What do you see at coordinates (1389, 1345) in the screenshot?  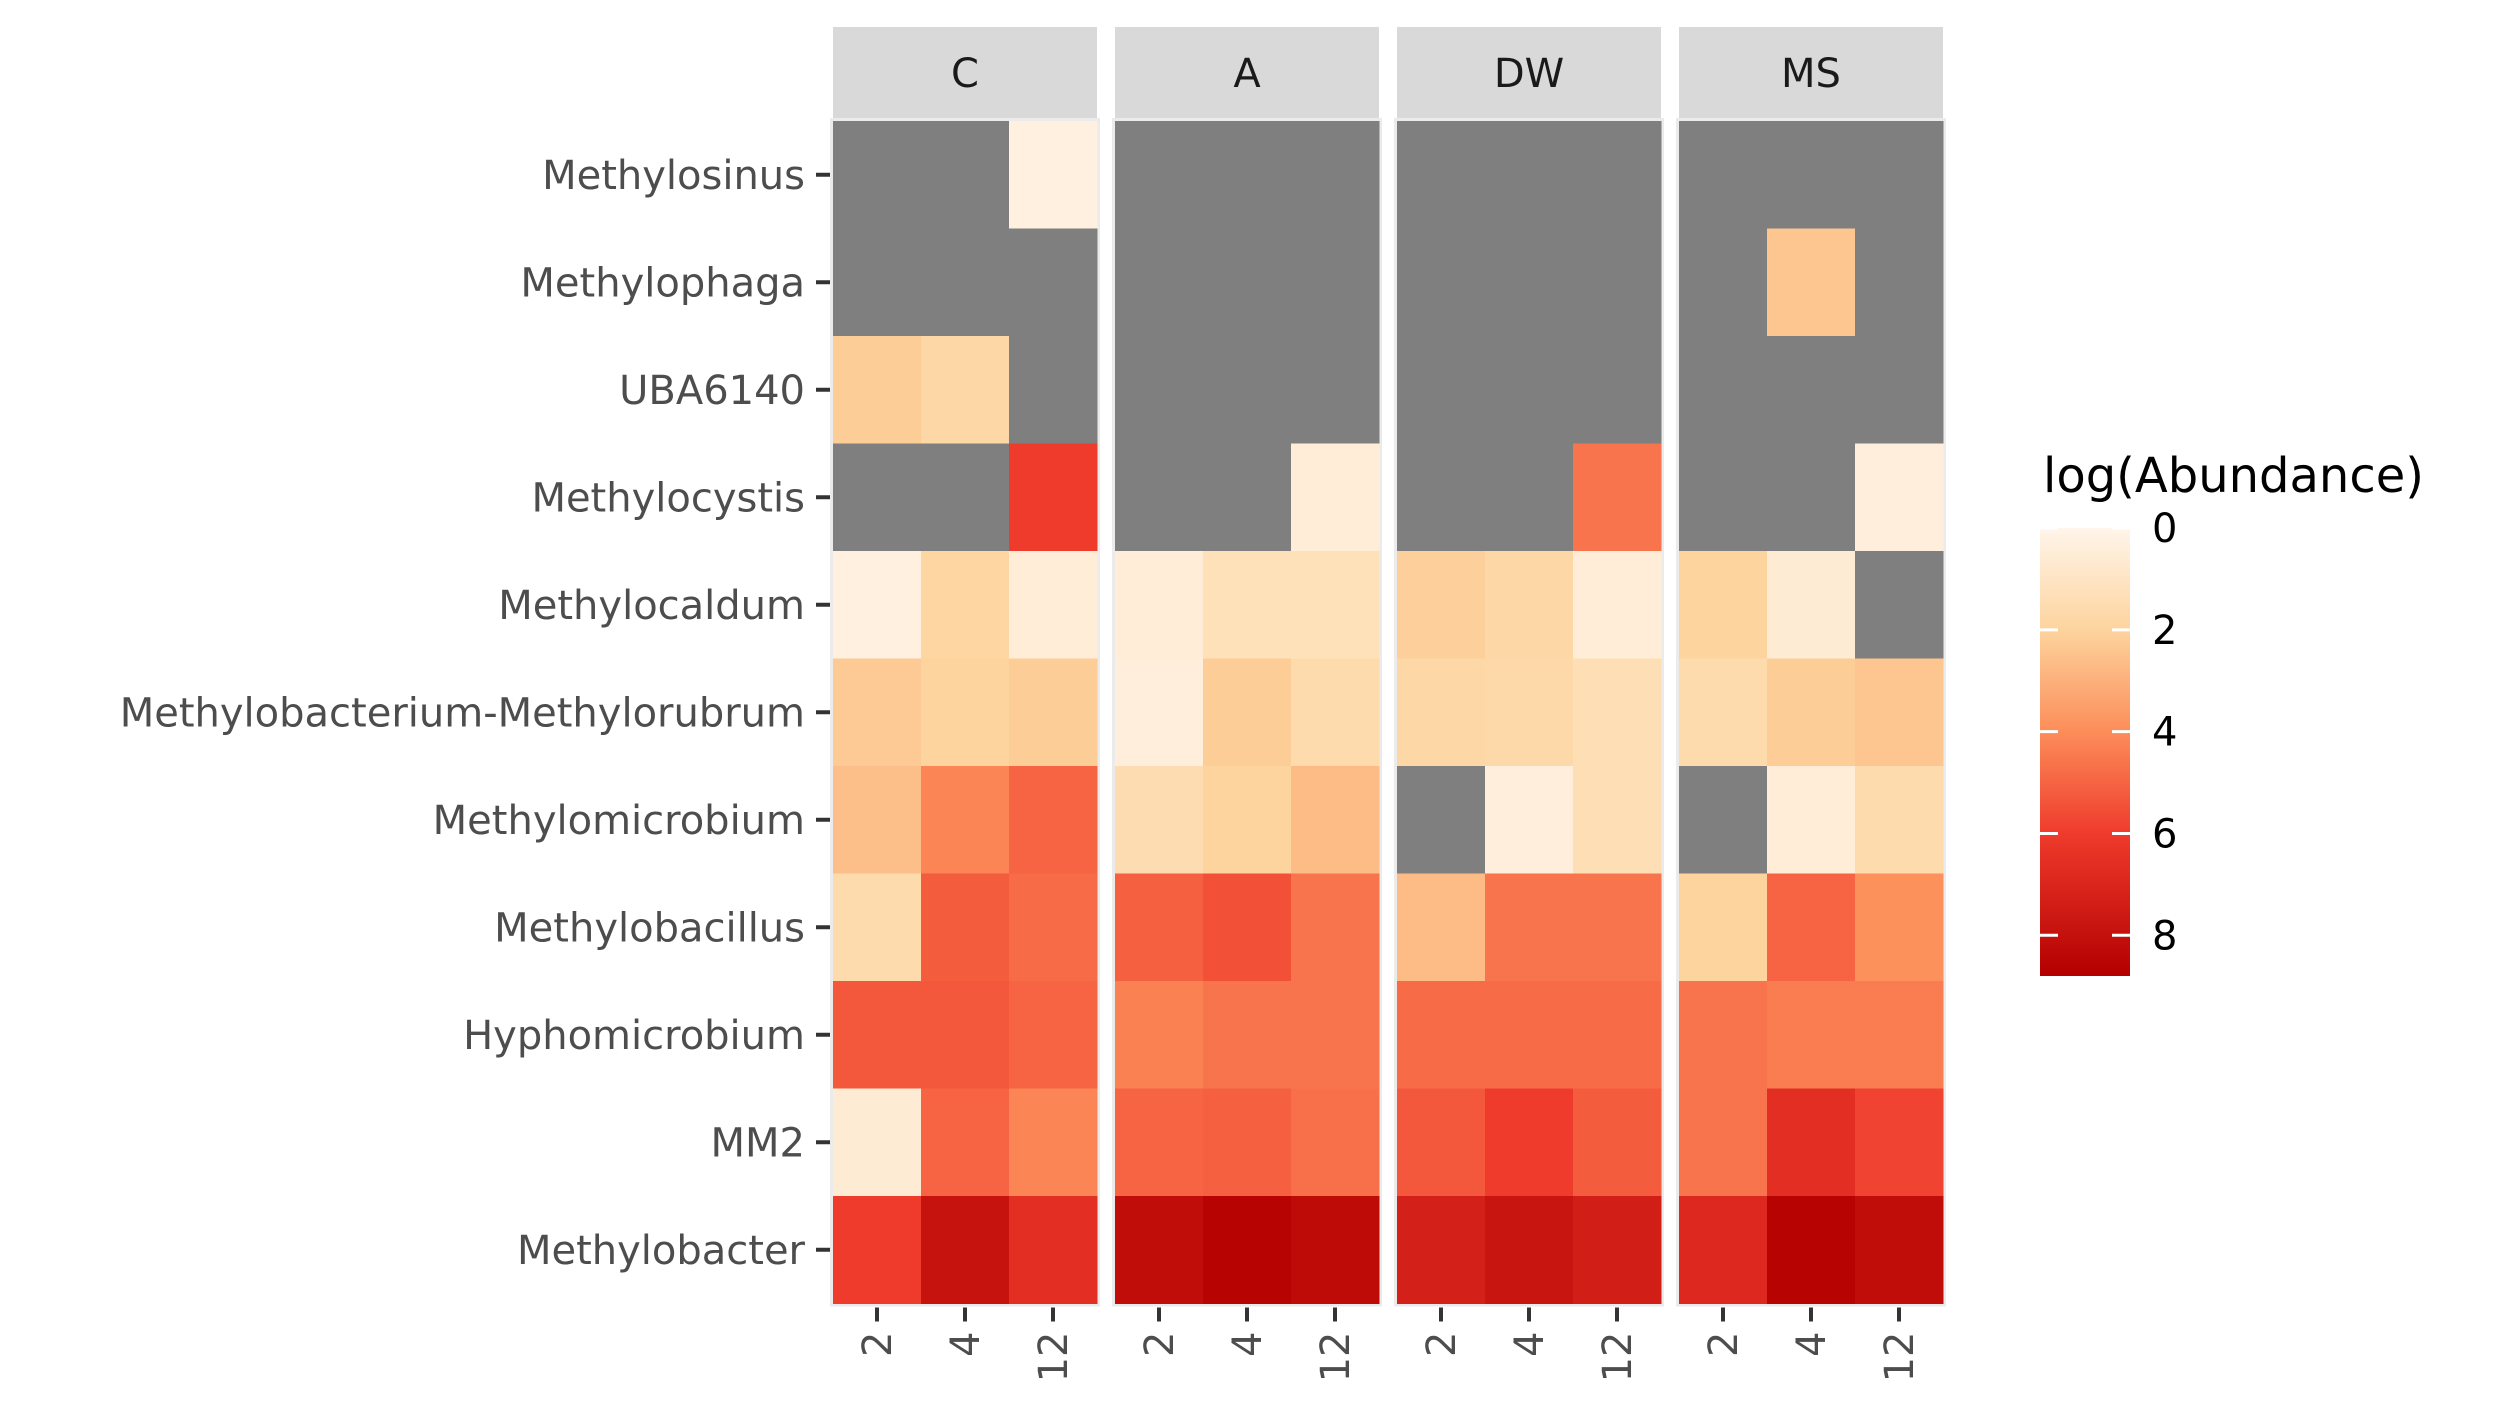 I see `x-axis-labels: 2 4 12 2 4 12 2 4 12 2 4 12` at bounding box center [1389, 1345].